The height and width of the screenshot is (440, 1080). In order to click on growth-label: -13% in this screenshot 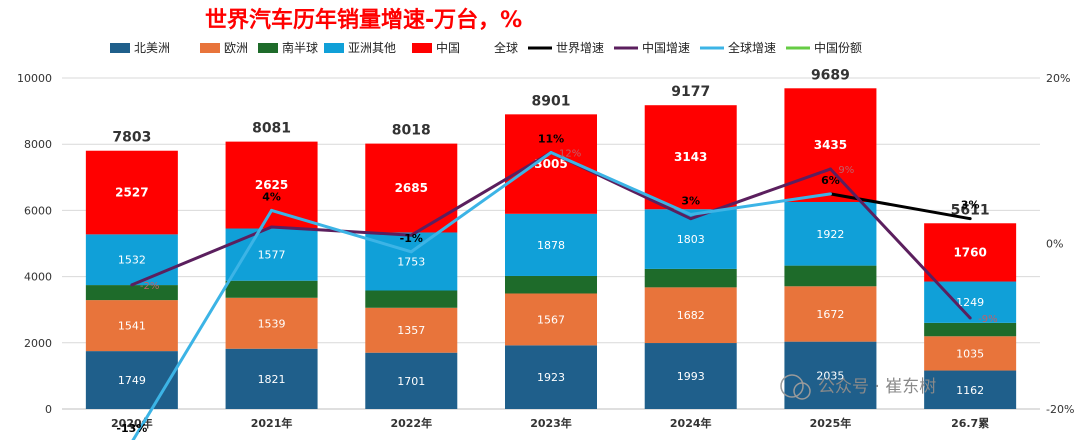, I will do `click(131, 428)`.